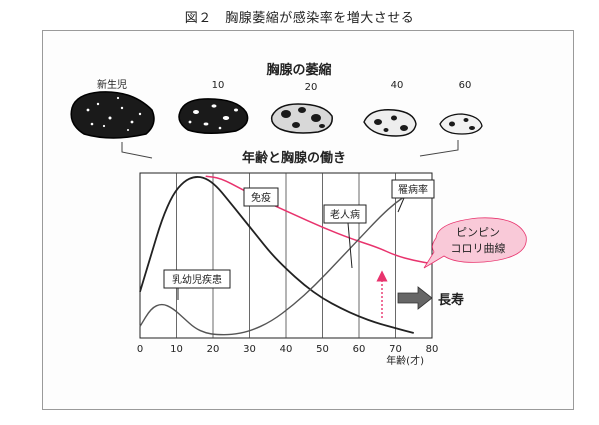  I want to click on x-tick-label-70: 70, so click(395, 349).